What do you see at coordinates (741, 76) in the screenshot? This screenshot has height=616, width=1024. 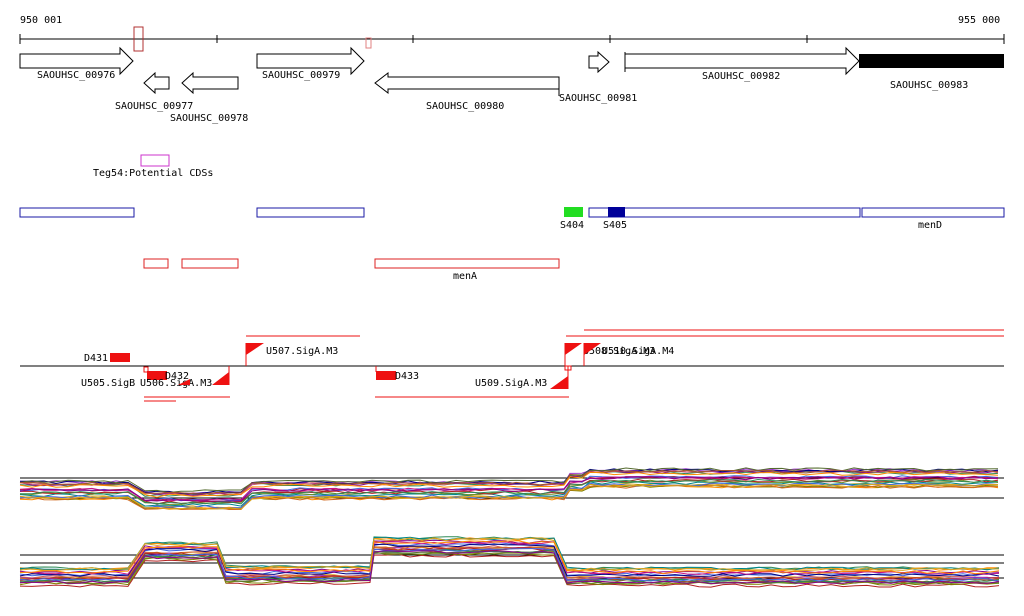 I see `gene-label-00982: SAOUHSC_00982` at bounding box center [741, 76].